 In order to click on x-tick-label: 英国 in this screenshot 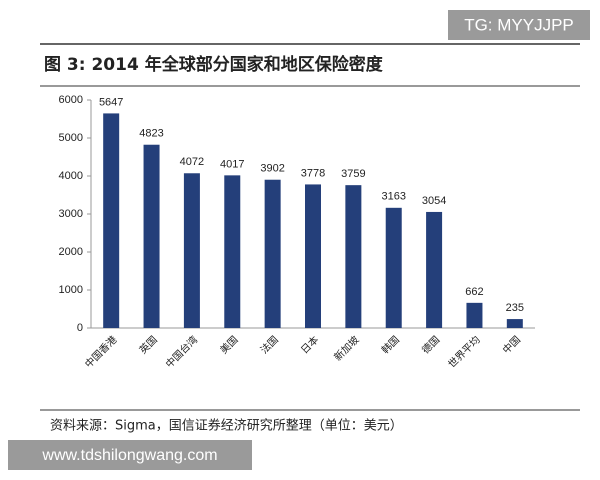, I will do `click(147, 344)`.